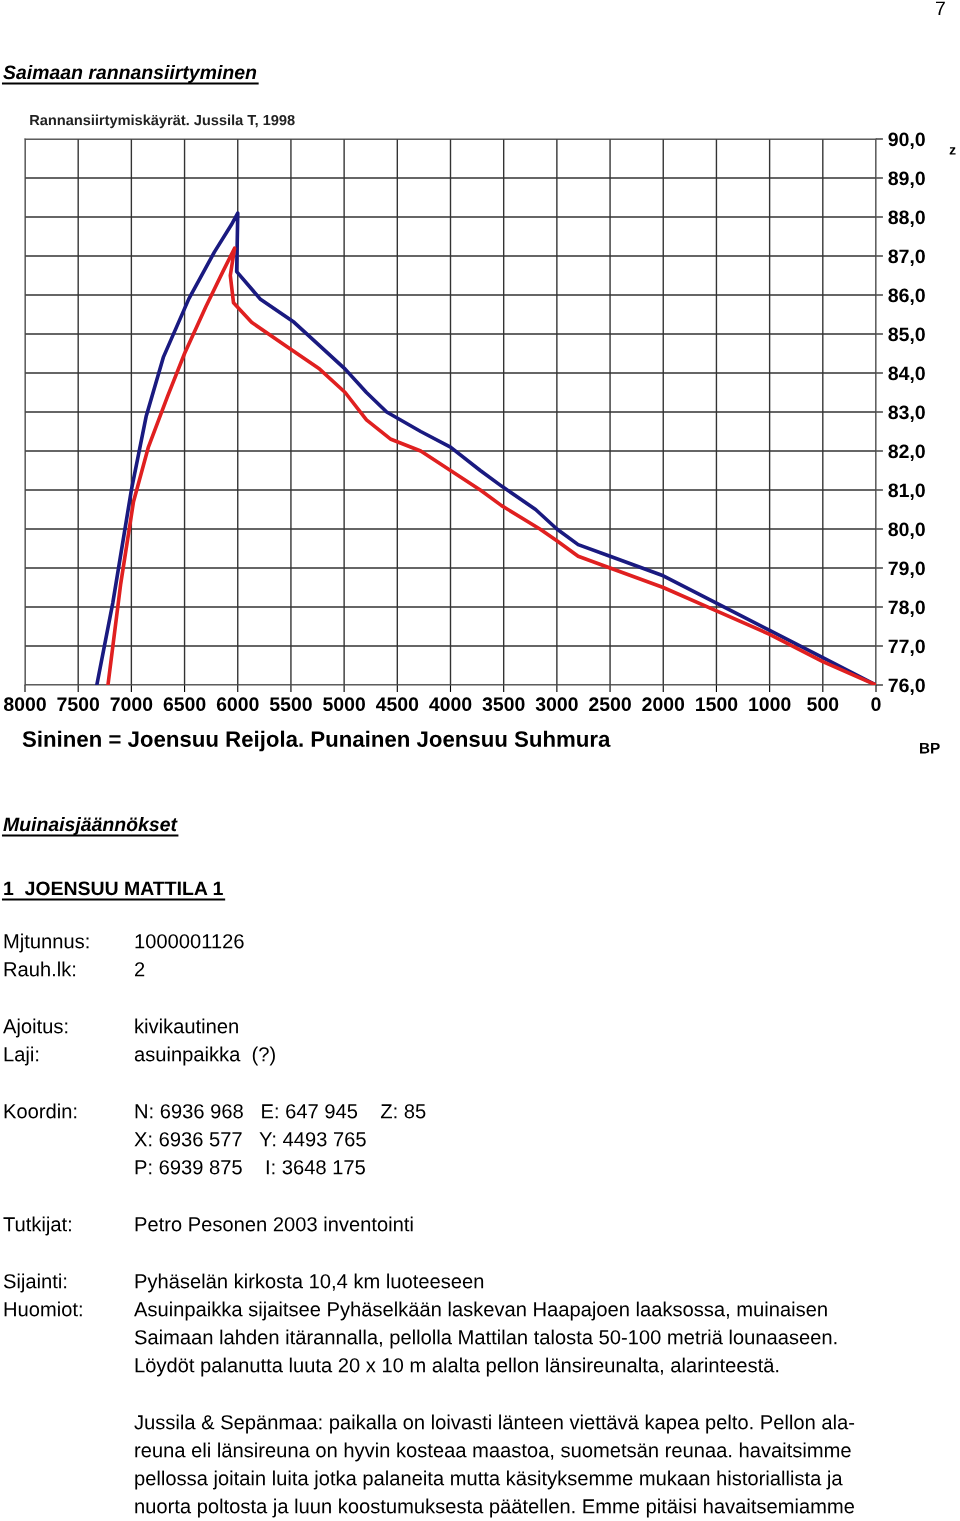 This screenshot has width=960, height=1521. Describe the element at coordinates (906, 648) in the screenshot. I see `y-tick-label: 77,0` at that location.